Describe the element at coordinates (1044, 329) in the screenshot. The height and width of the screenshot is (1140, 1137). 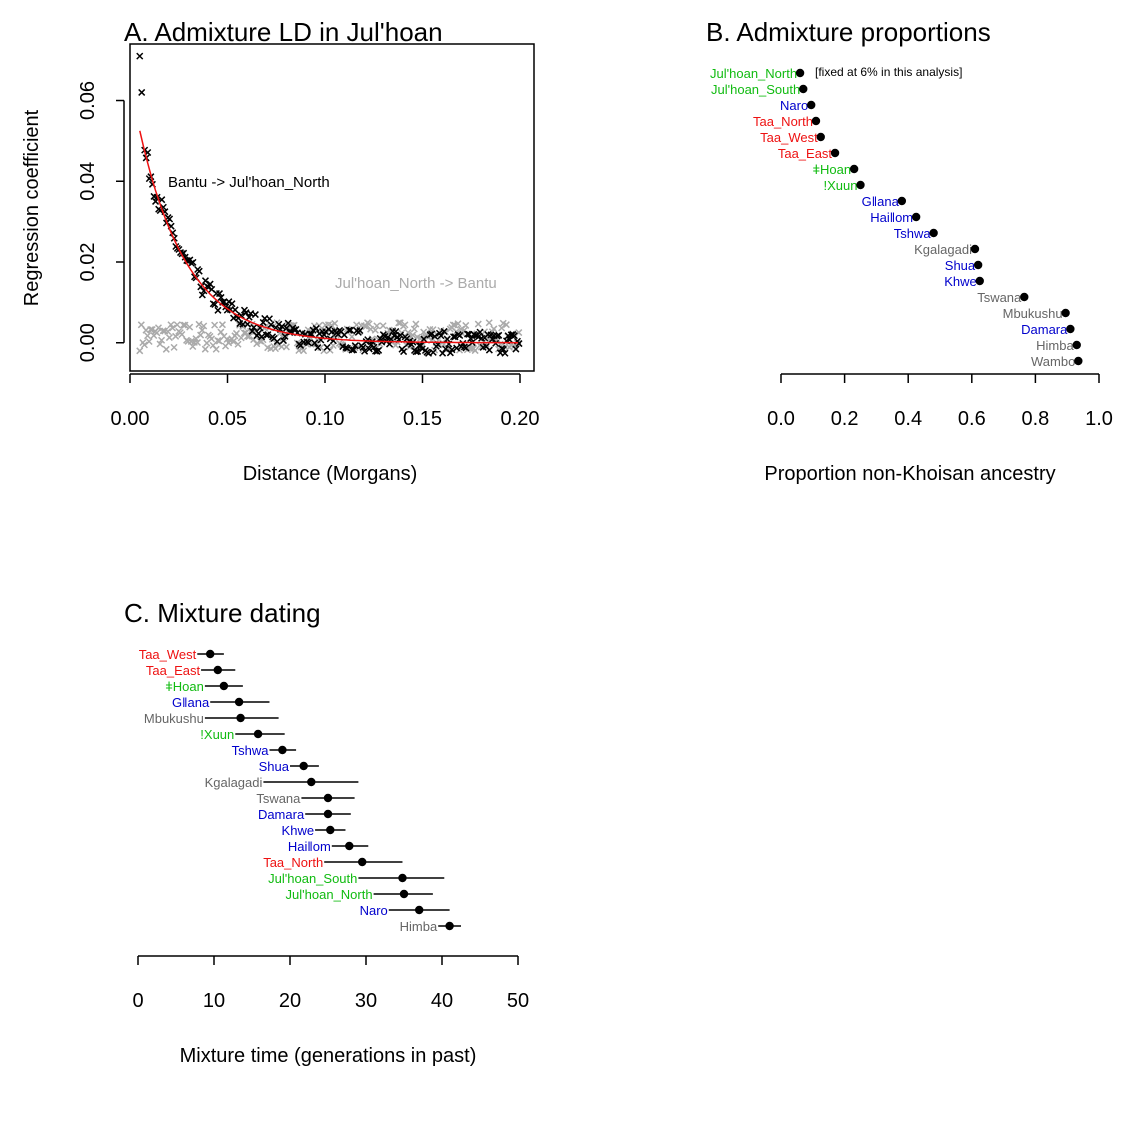
I see `panel-b-row-label: Damara` at that location.